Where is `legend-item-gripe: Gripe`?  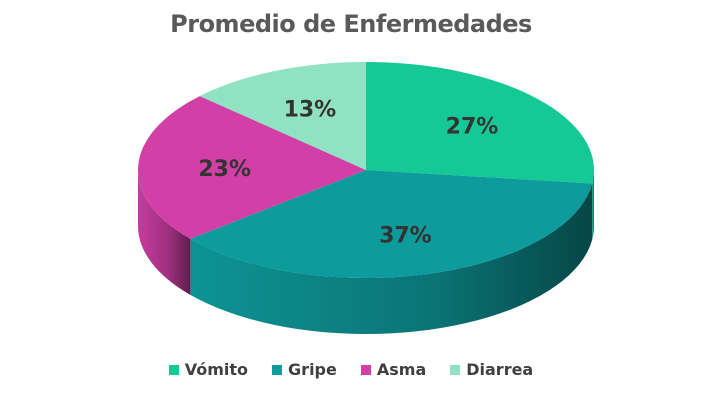 legend-item-gripe: Gripe is located at coordinates (304, 369).